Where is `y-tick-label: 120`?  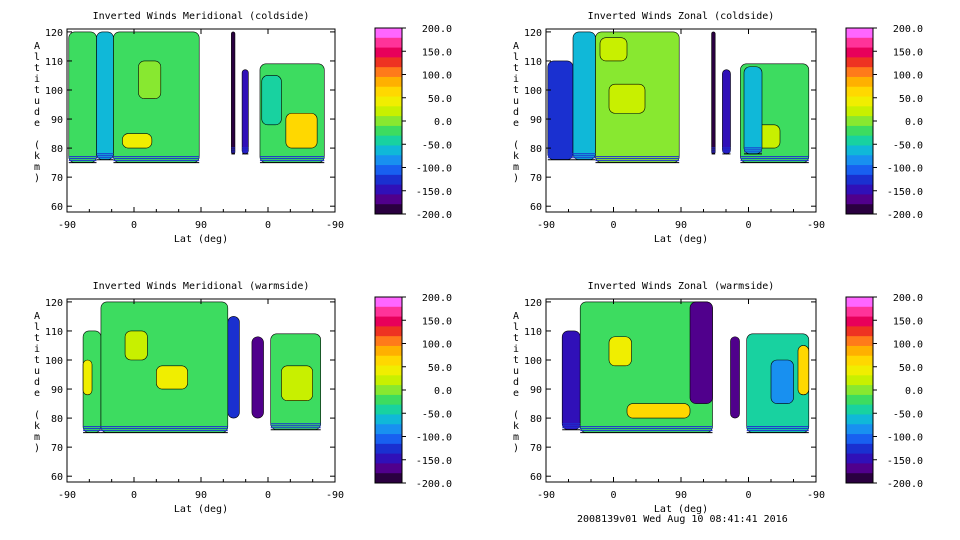
y-tick-label: 120 is located at coordinates (533, 33).